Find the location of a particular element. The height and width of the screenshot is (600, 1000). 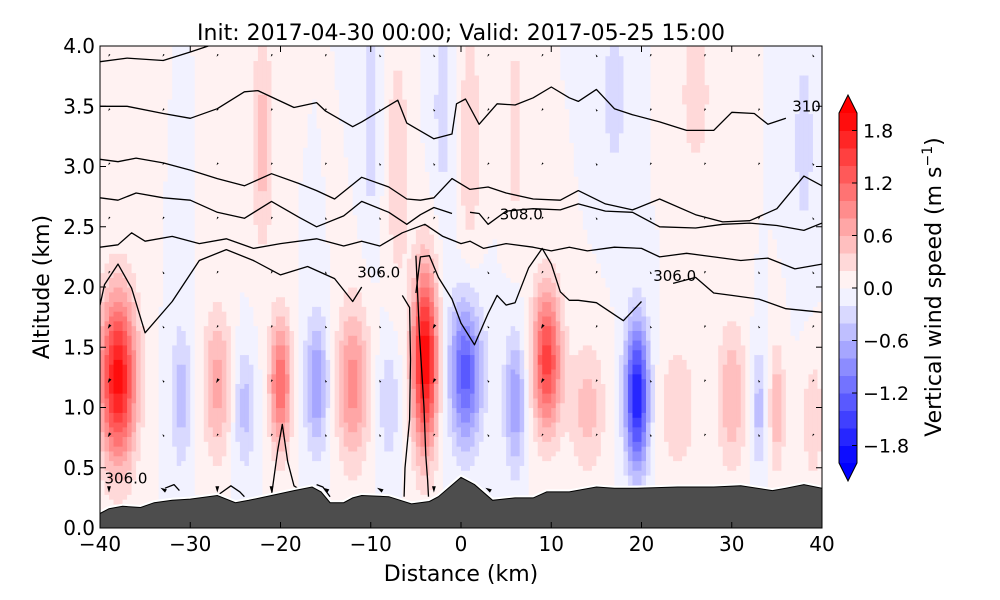

colorbar-tick-label: 0.0 is located at coordinates (878, 289).